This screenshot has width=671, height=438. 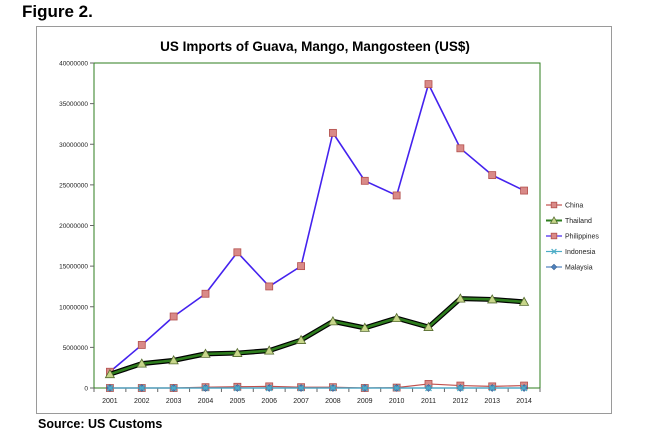 I want to click on legend-item-philippines: Philippines, so click(x=572, y=236).